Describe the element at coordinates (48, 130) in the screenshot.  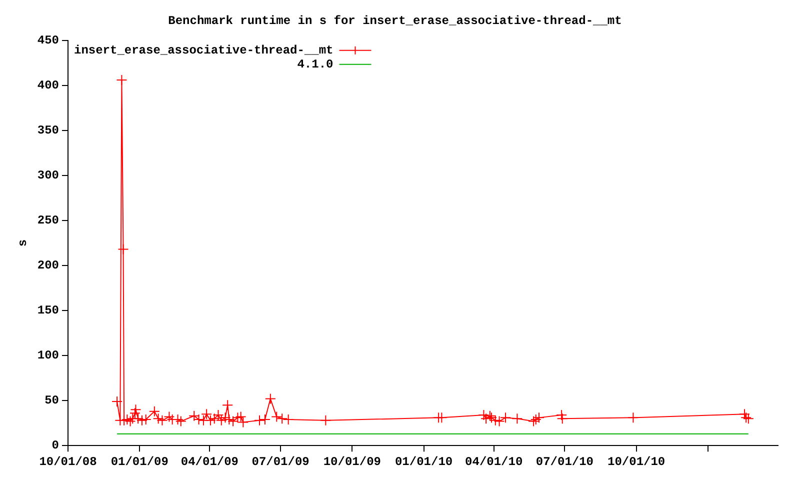
I see `y-tick-label: 350` at that location.